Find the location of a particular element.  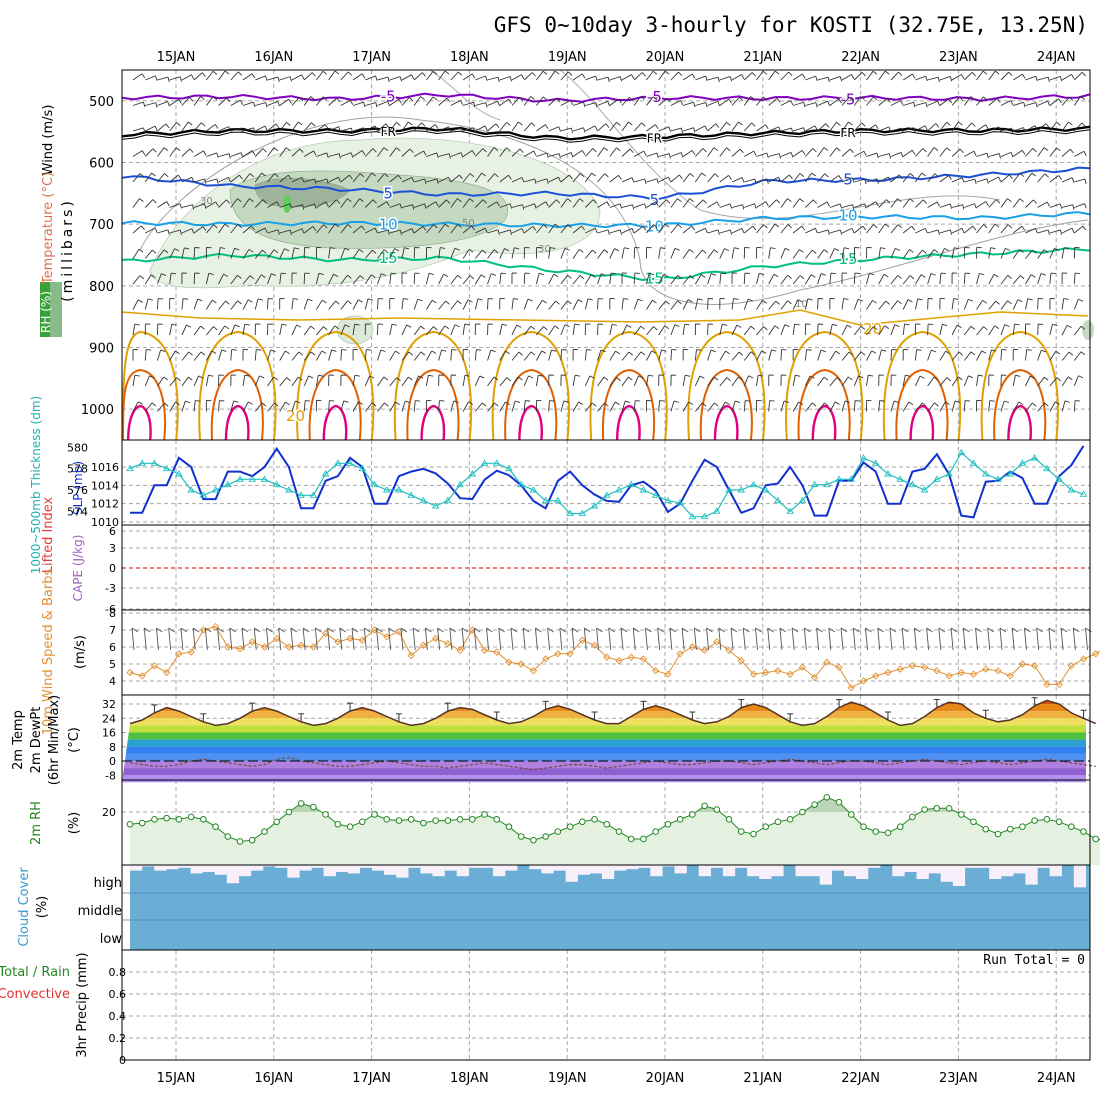

panel-wind-frame is located at coordinates (606, 652).